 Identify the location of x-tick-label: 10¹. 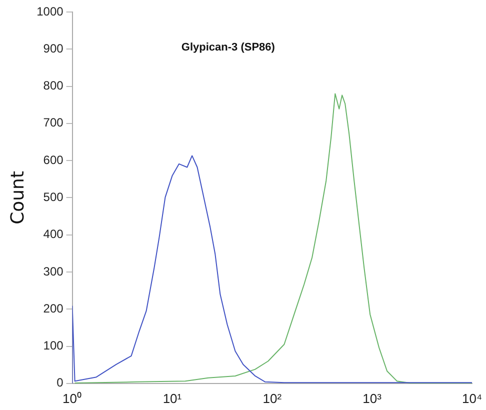
(172, 398).